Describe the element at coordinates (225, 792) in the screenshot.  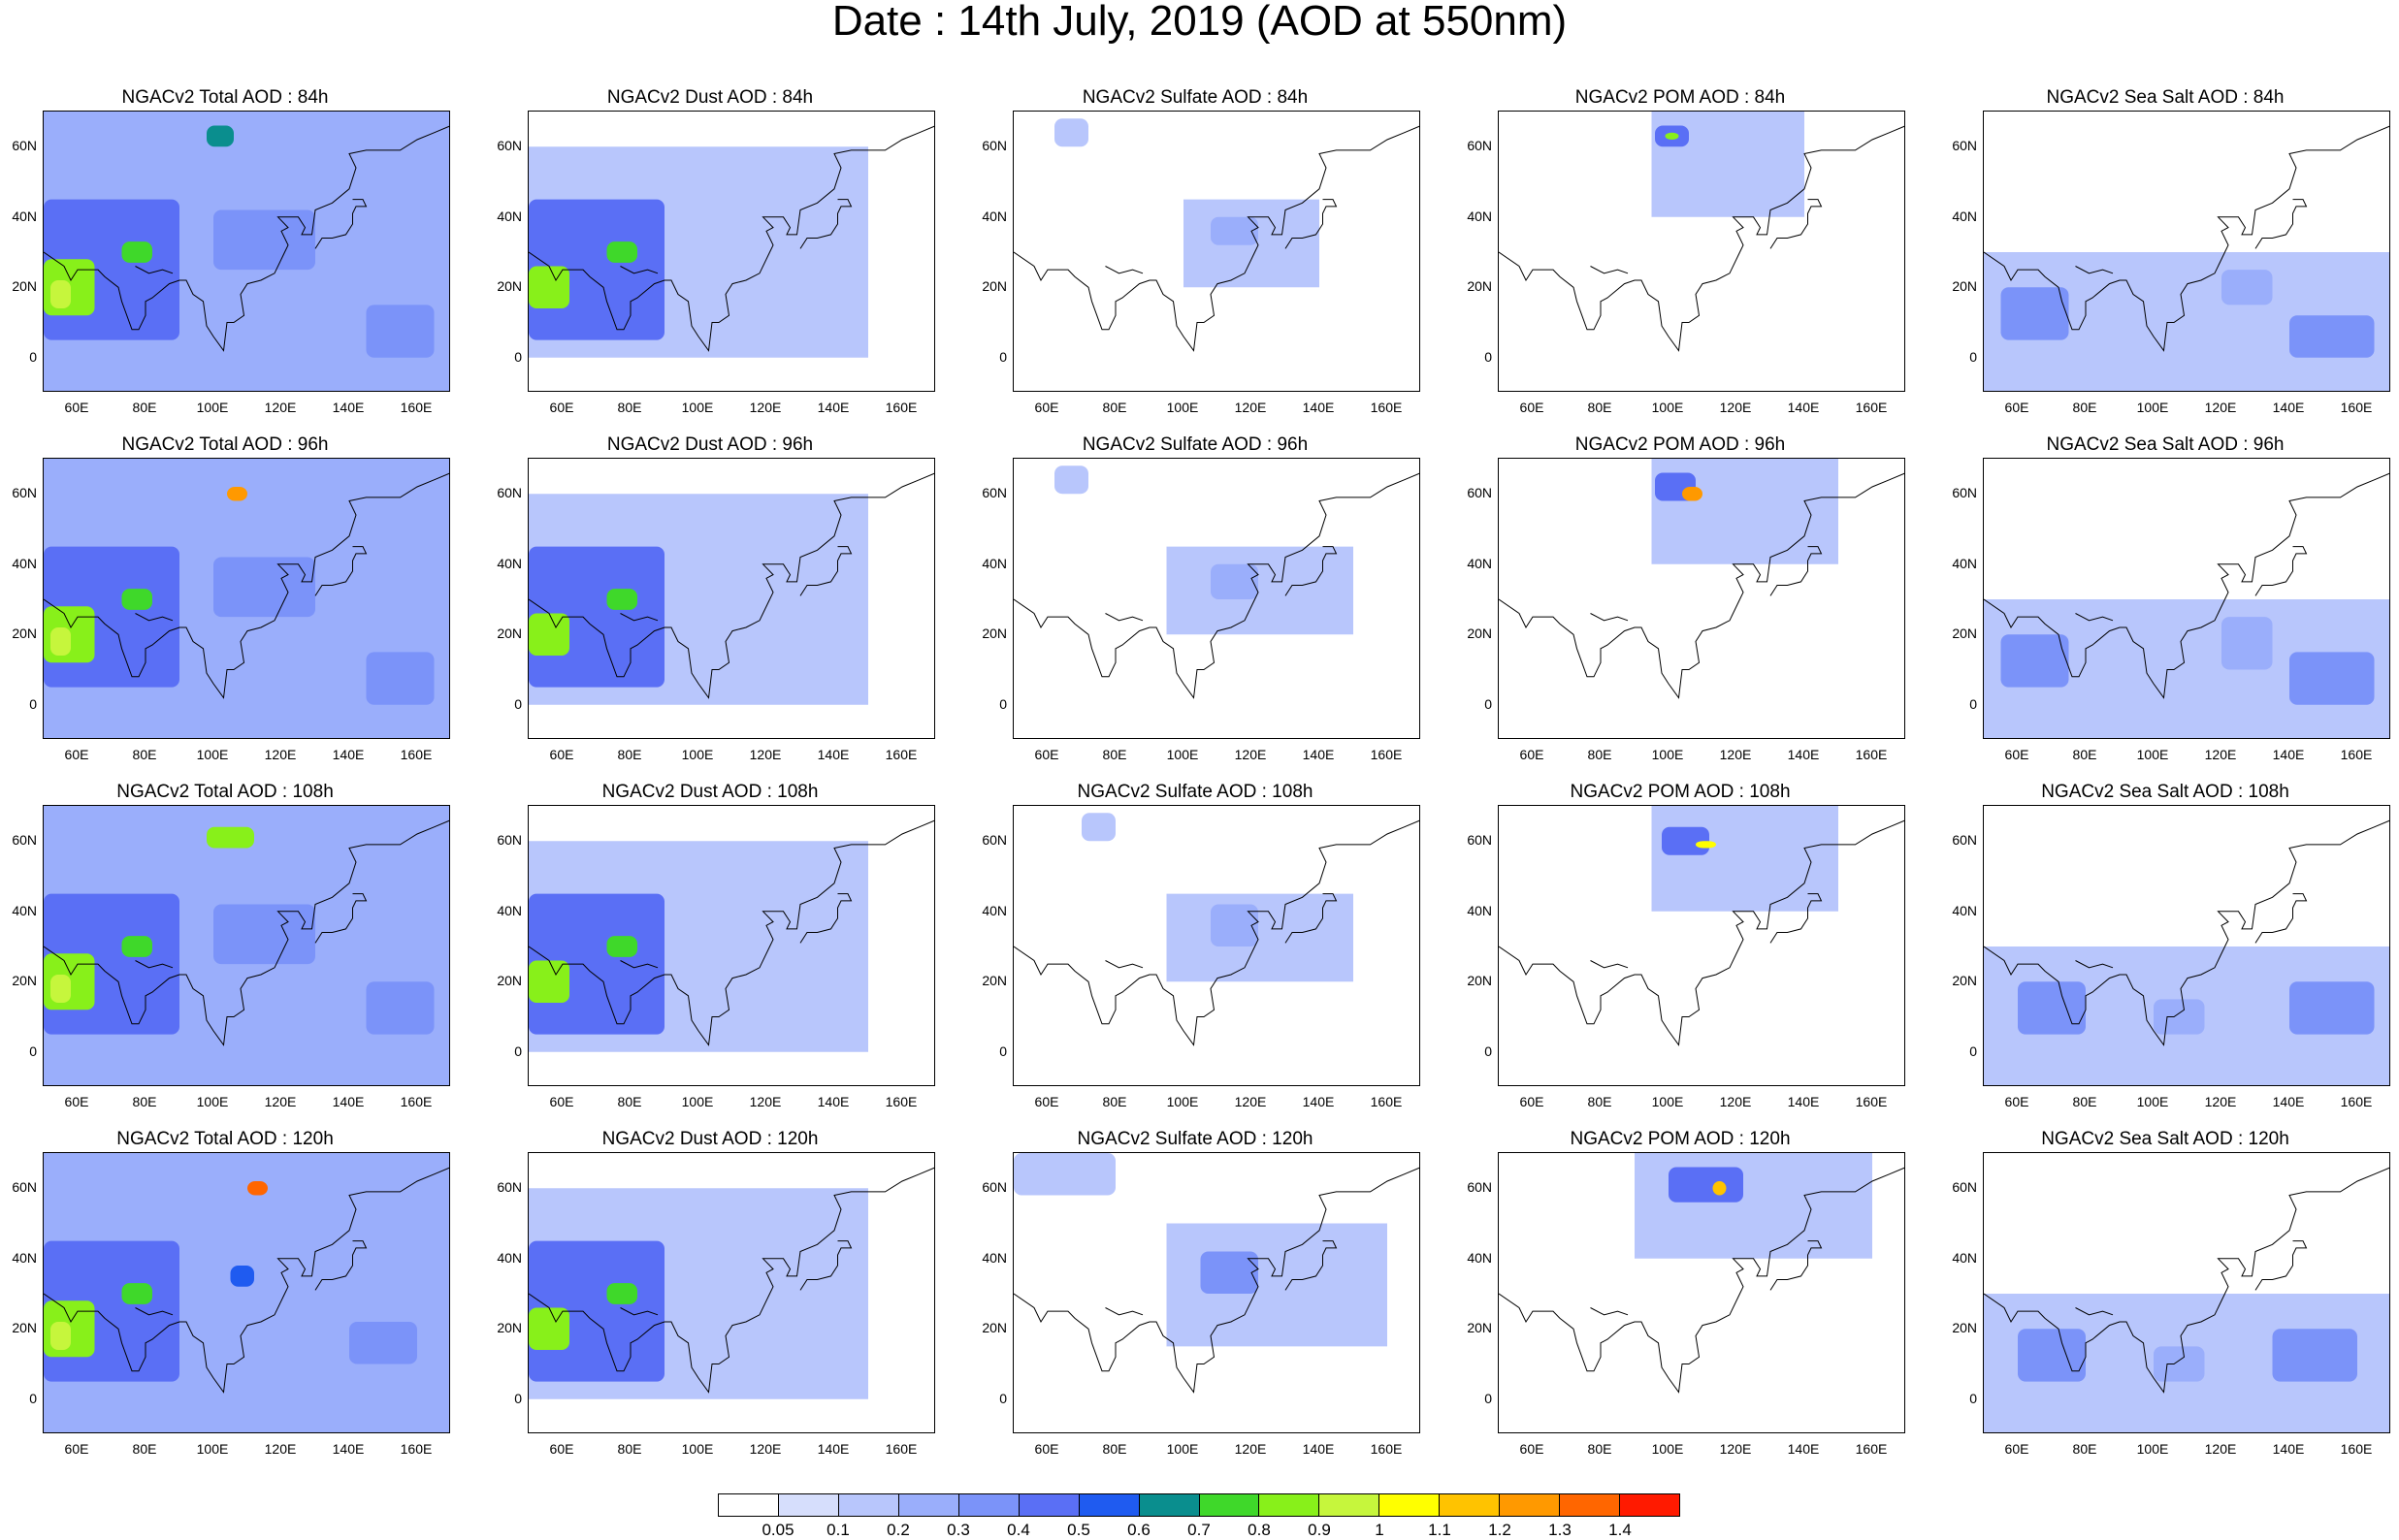
I see `panel-title: NGACv2 Total AOD : 108h` at that location.